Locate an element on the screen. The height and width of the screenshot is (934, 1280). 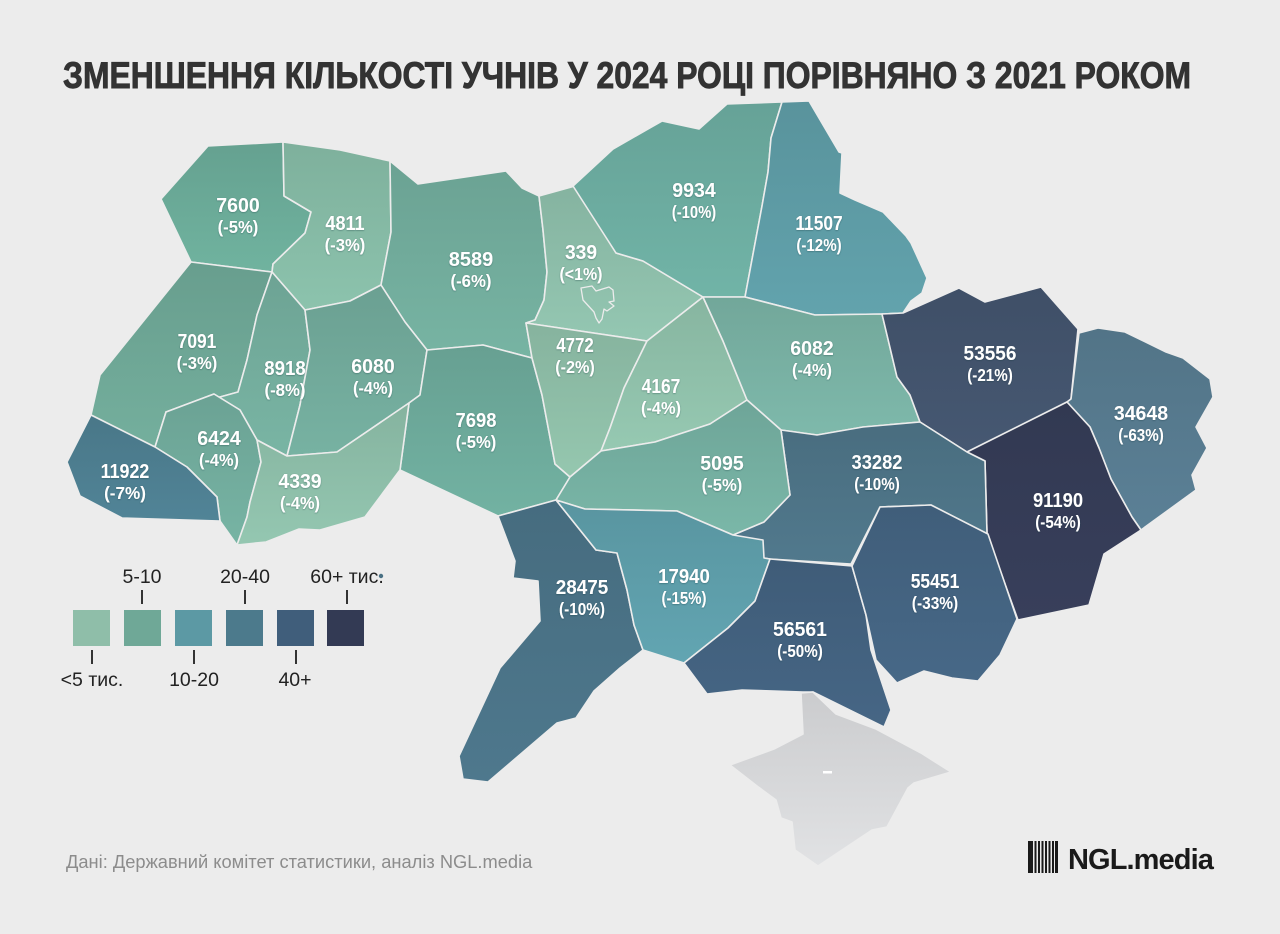
svg-text: 6080 is located at coordinates (372, 366).